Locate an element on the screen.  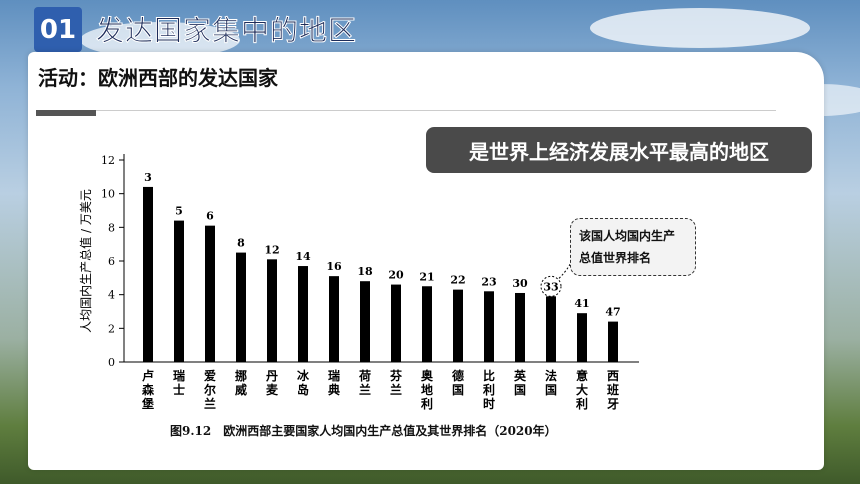
rank-label: 23 is located at coordinates (488, 281).